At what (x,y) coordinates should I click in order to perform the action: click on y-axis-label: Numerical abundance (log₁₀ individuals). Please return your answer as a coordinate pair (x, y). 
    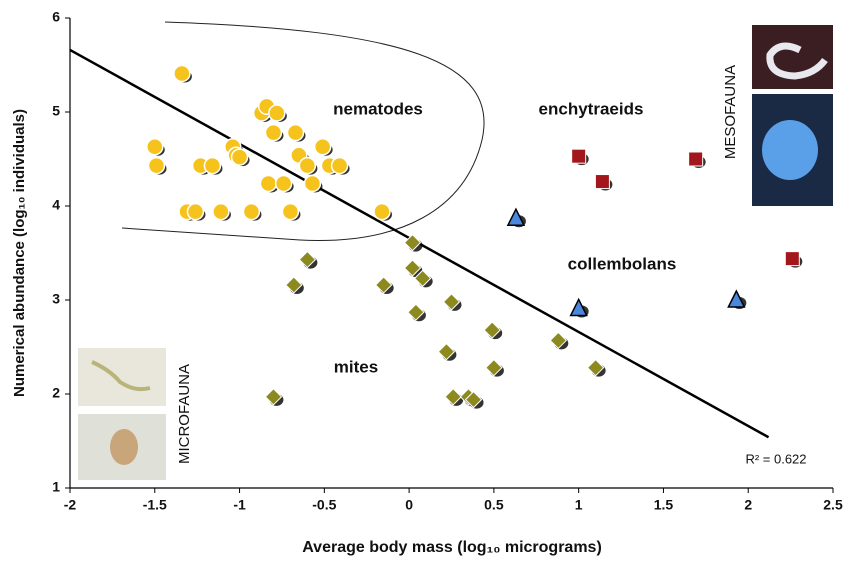
    Looking at the image, I should click on (19, 253).